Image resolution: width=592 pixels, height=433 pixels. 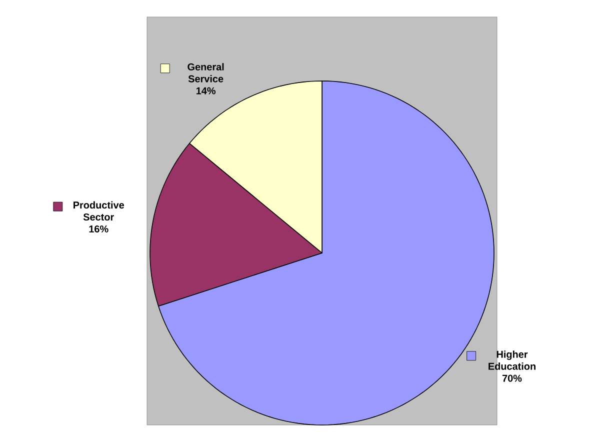 I want to click on legend-label: Productive Sector, so click(x=99, y=211).